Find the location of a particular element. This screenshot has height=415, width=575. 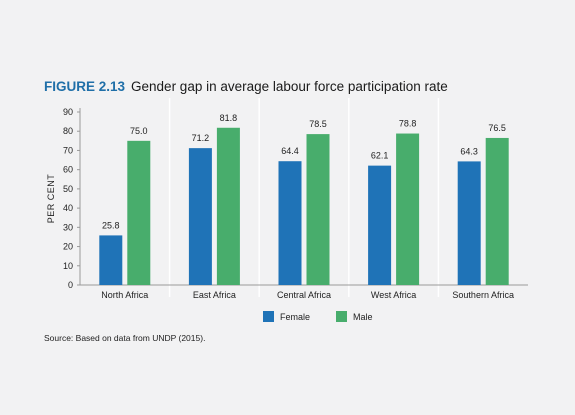

y-tick-label: 20 is located at coordinates (68, 247).